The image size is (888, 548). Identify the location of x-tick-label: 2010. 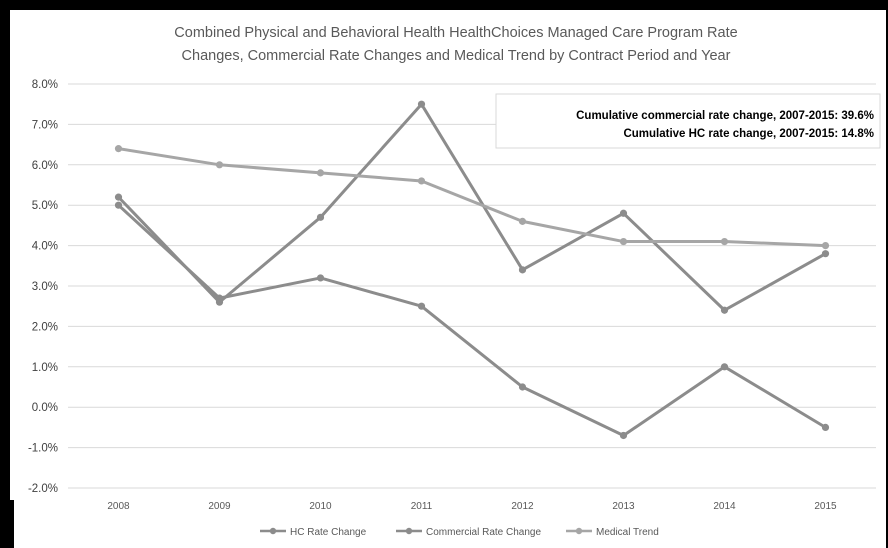
(320, 506).